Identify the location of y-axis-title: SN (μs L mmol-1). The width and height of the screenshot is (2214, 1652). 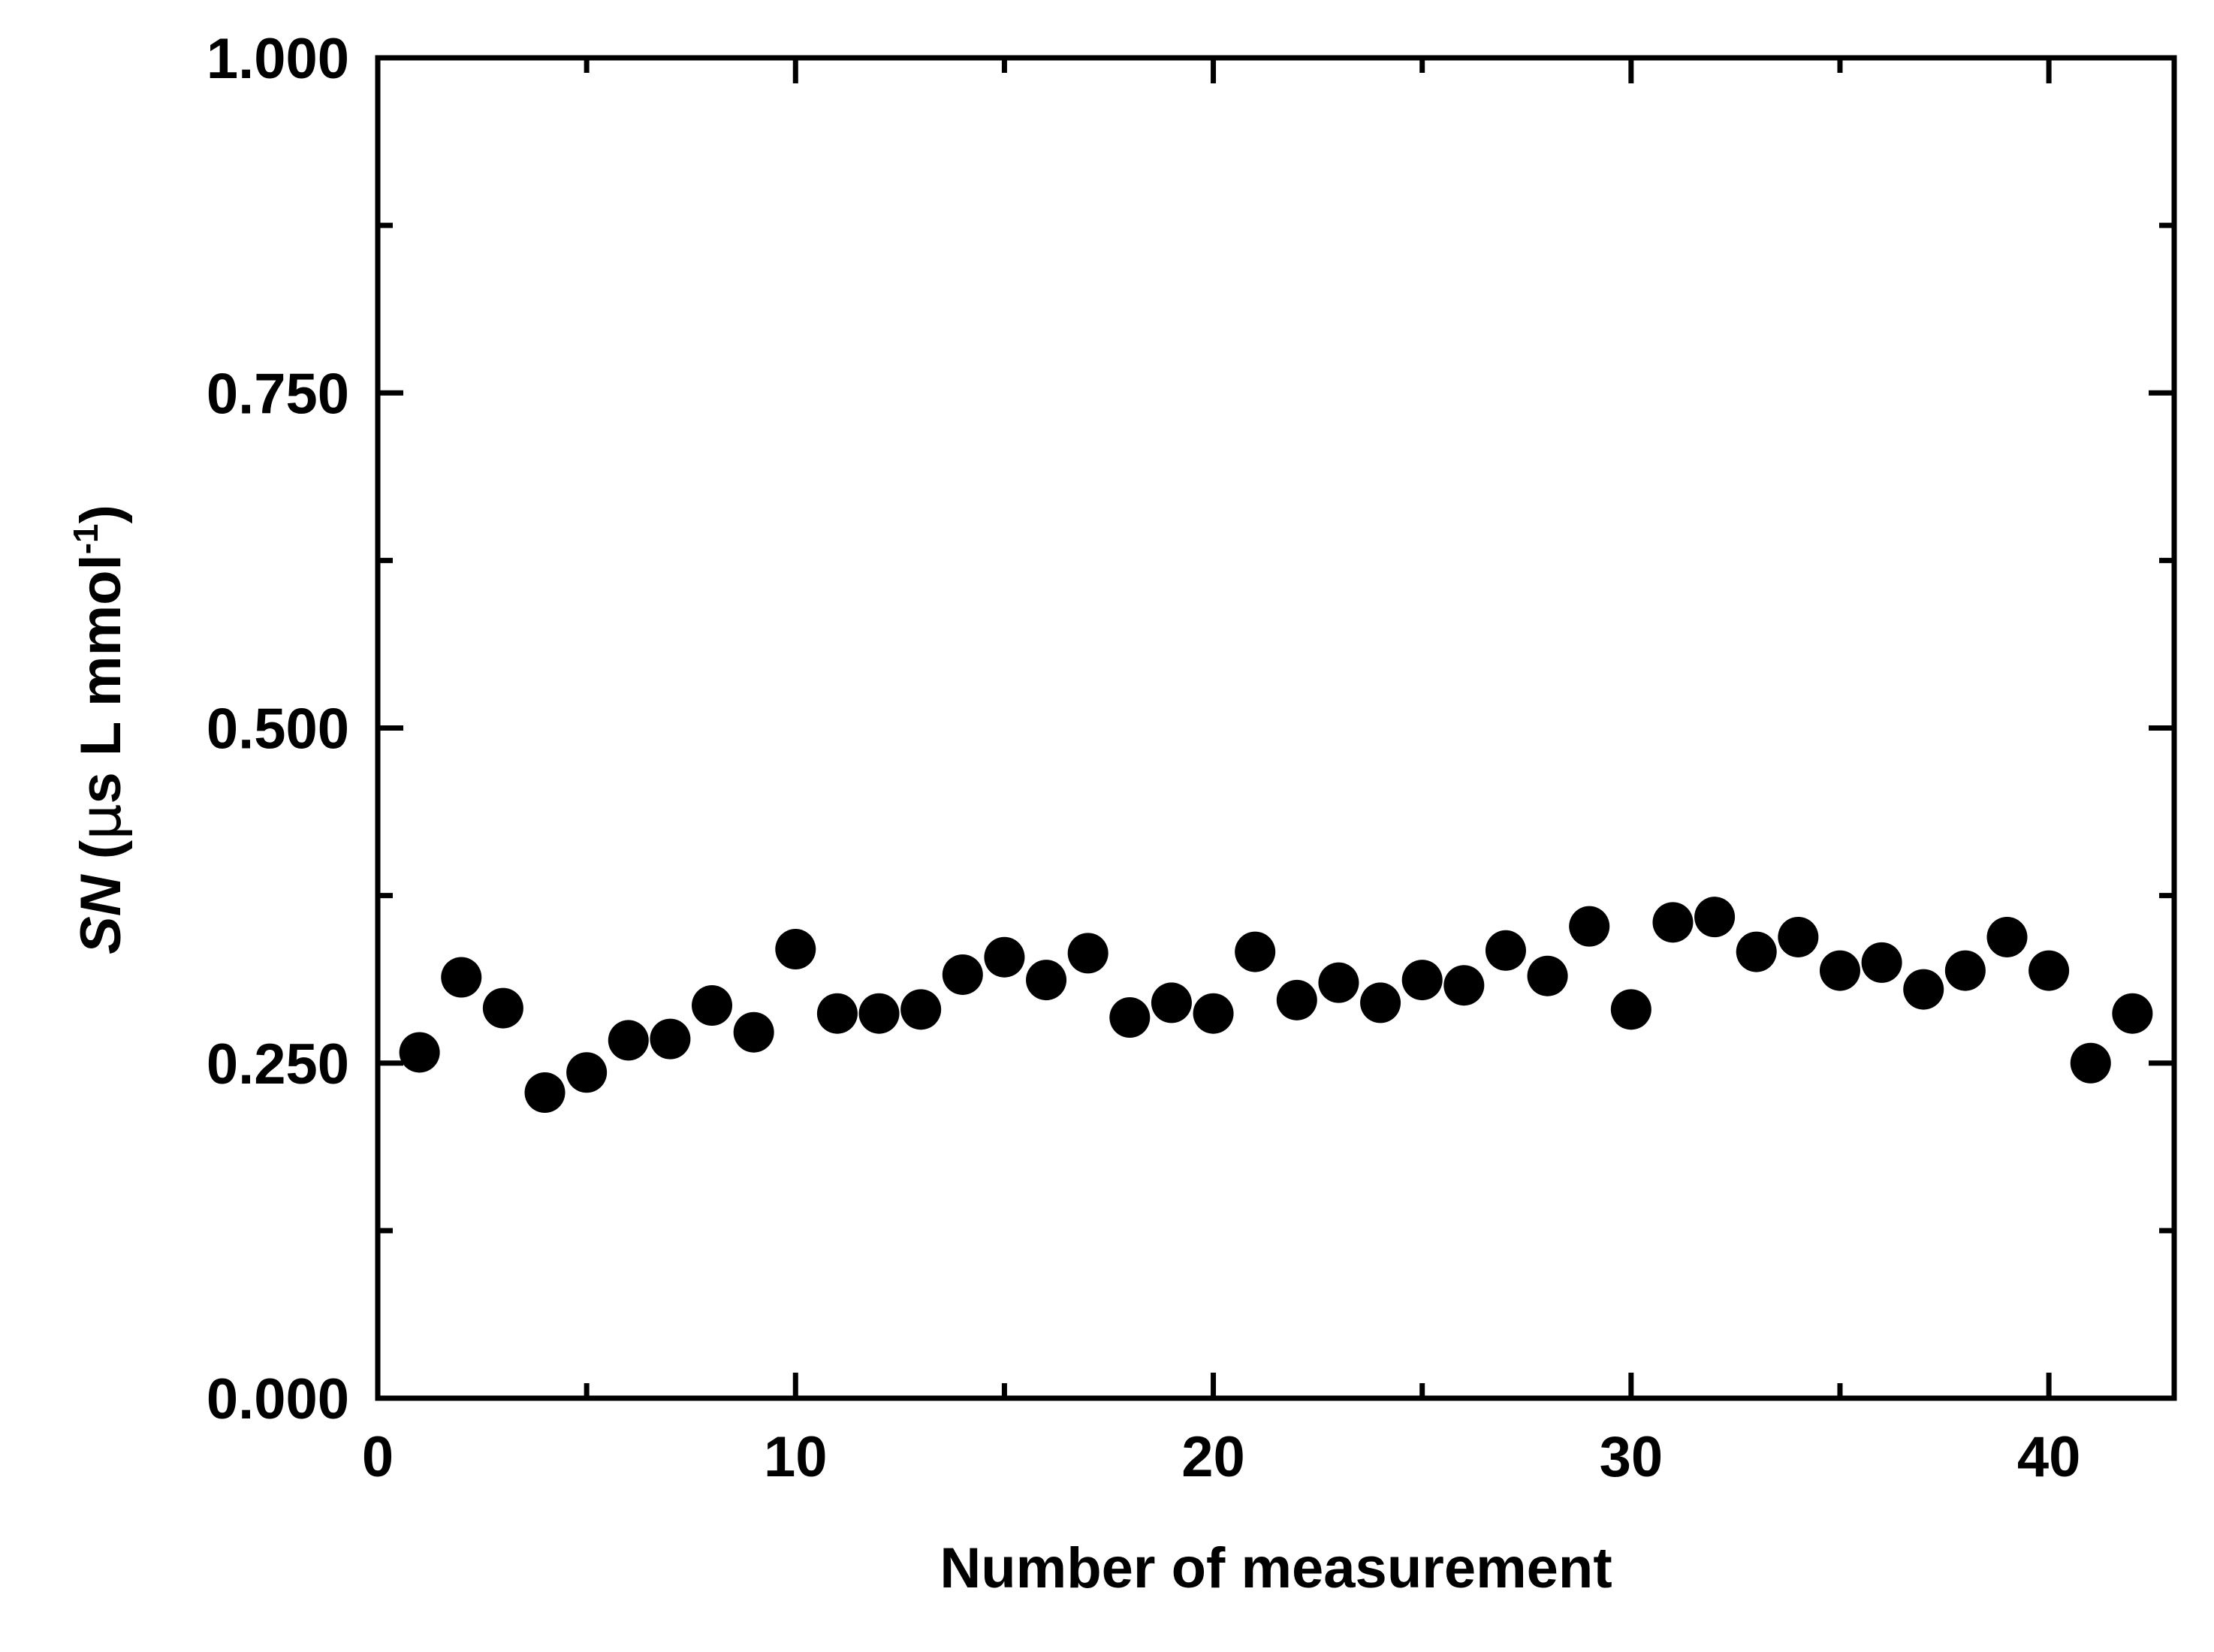
(100, 729).